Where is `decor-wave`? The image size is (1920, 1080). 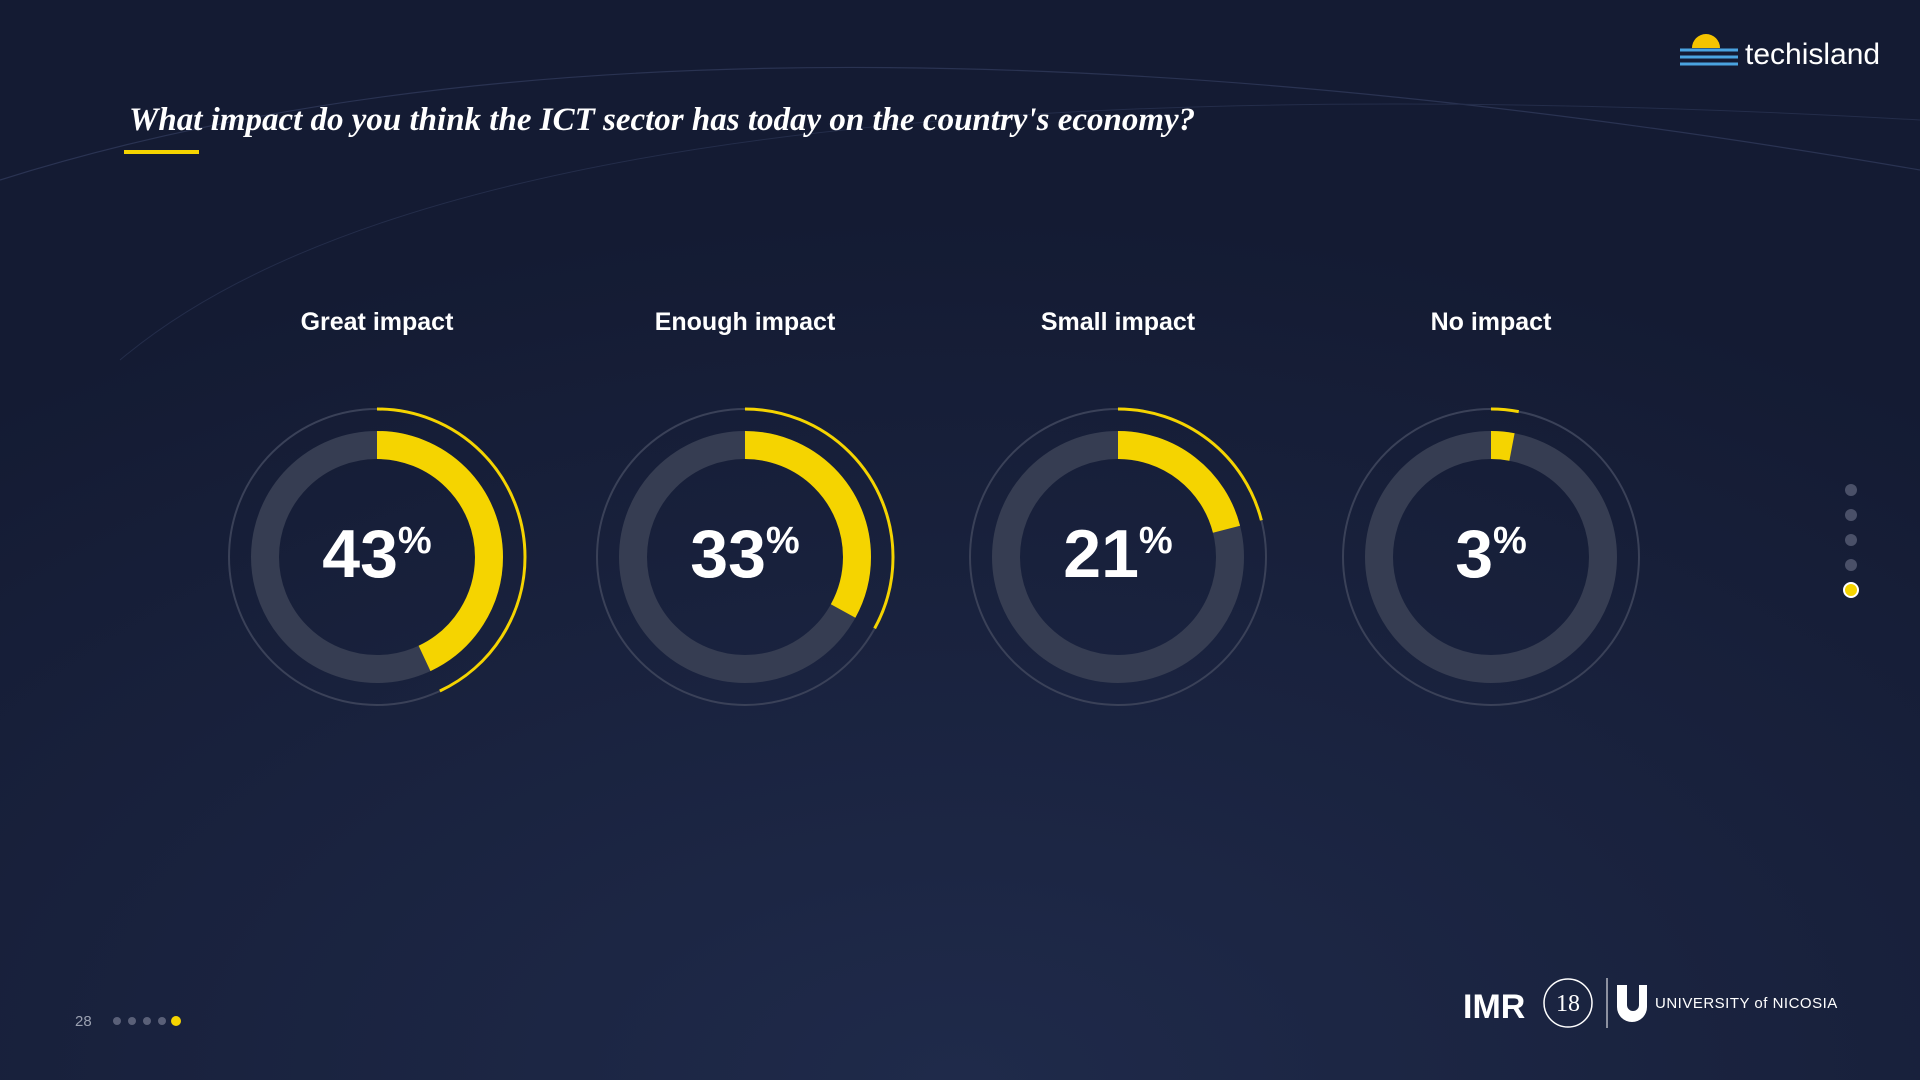
decor-wave is located at coordinates (960, 123).